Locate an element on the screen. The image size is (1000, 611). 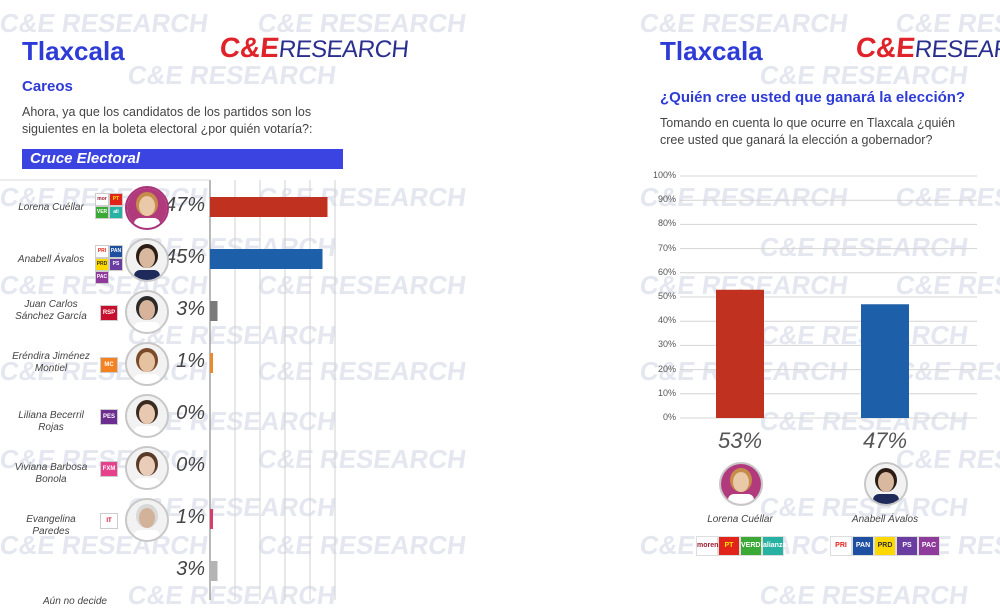
winner-chart is located at coordinates (828, 297).